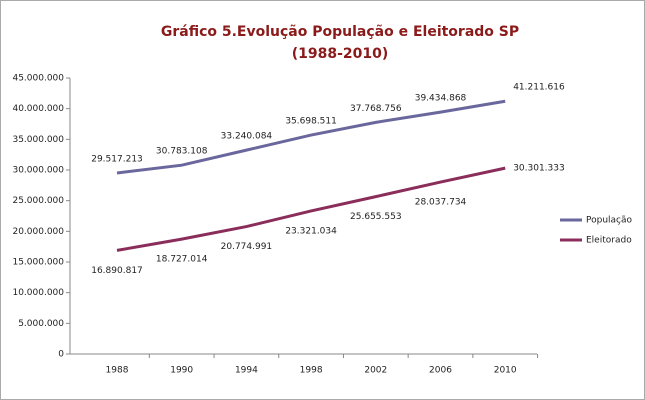 Image resolution: width=645 pixels, height=400 pixels. I want to click on y-tick-label: 35.000.000, so click(38, 140).